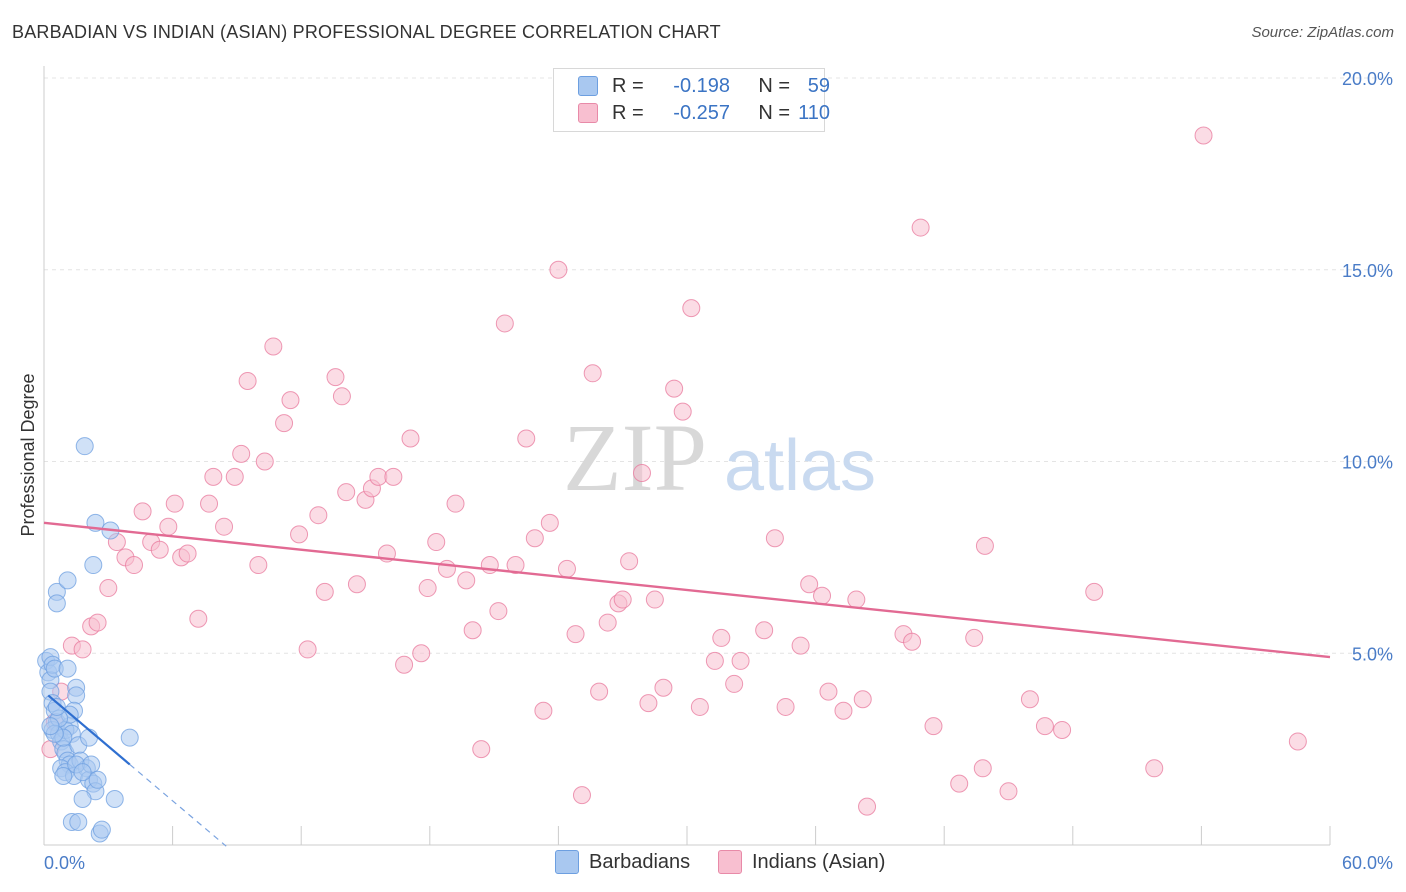 The width and height of the screenshot is (1406, 892). Describe the element at coordinates (567, 862) in the screenshot. I see `bottom-swatch-barbadians` at that location.